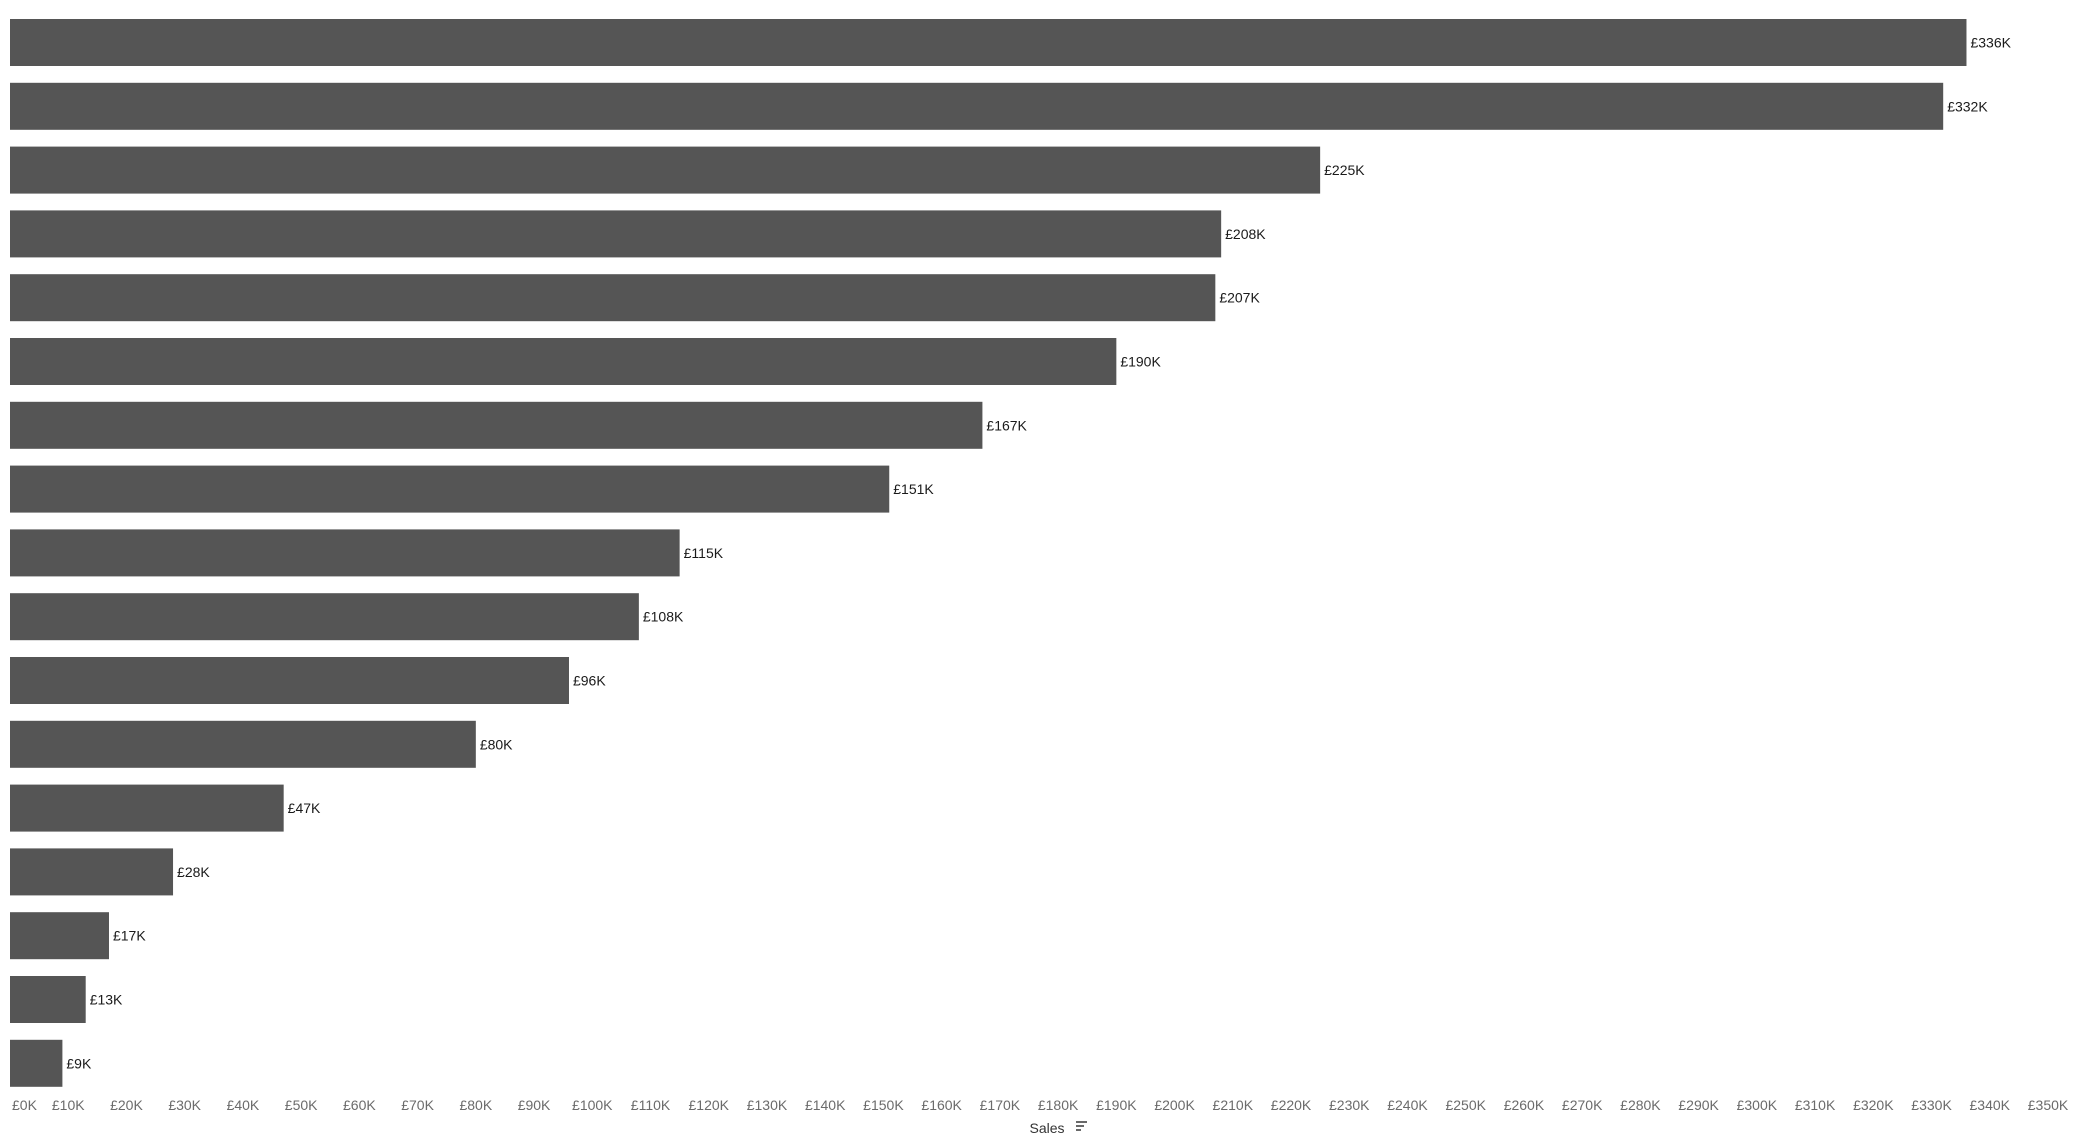 The image size is (2085, 1138). I want to click on x-tick-label: £210K, so click(1233, 1105).